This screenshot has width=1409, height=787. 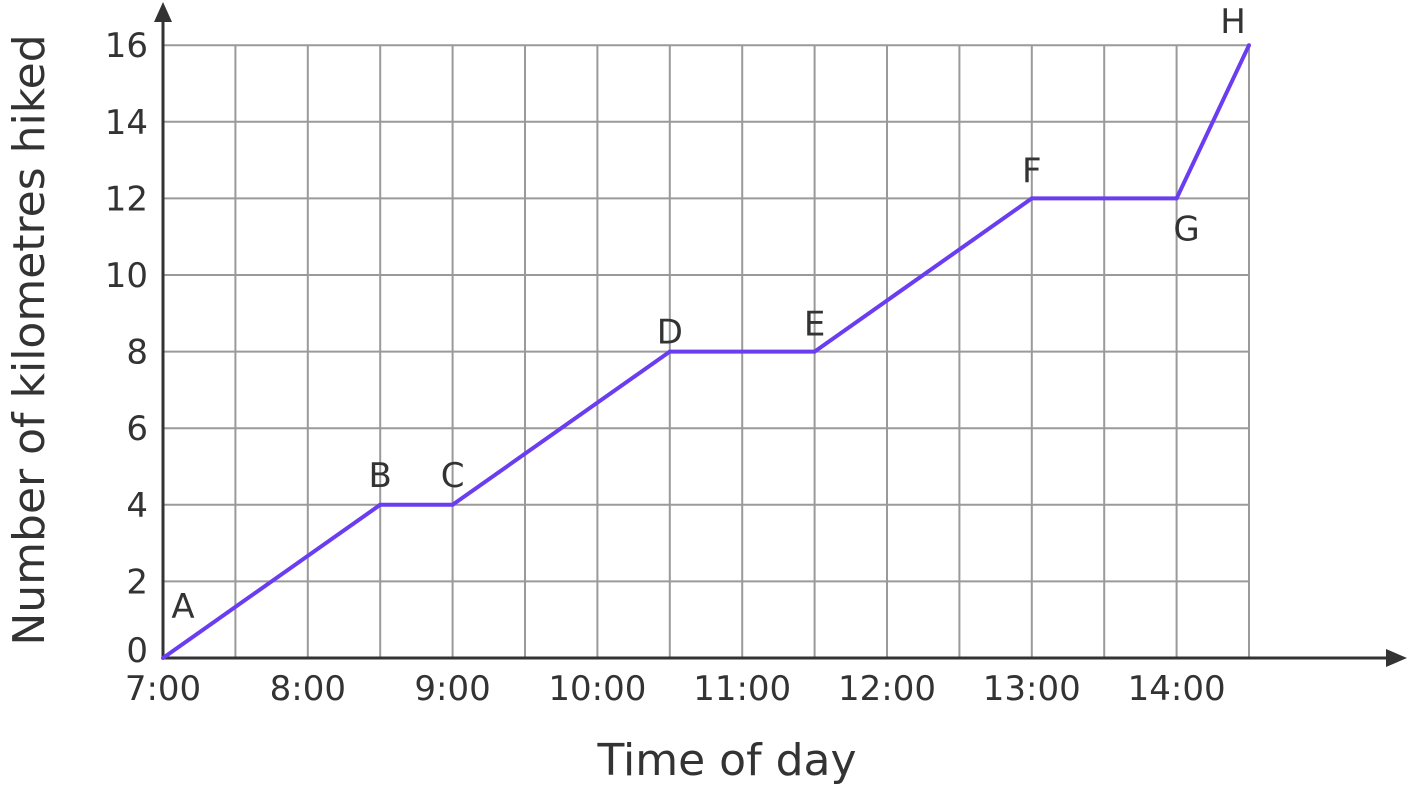 I want to click on y-tick-label: 4, so click(x=137, y=506).